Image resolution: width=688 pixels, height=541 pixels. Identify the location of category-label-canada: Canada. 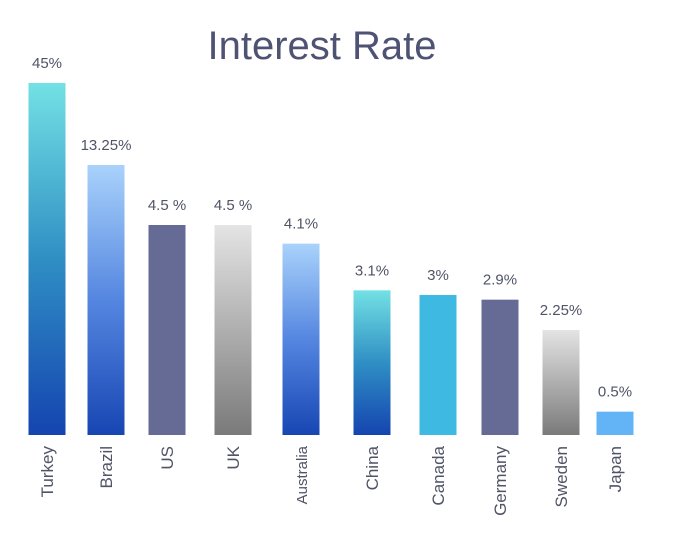
(438, 475).